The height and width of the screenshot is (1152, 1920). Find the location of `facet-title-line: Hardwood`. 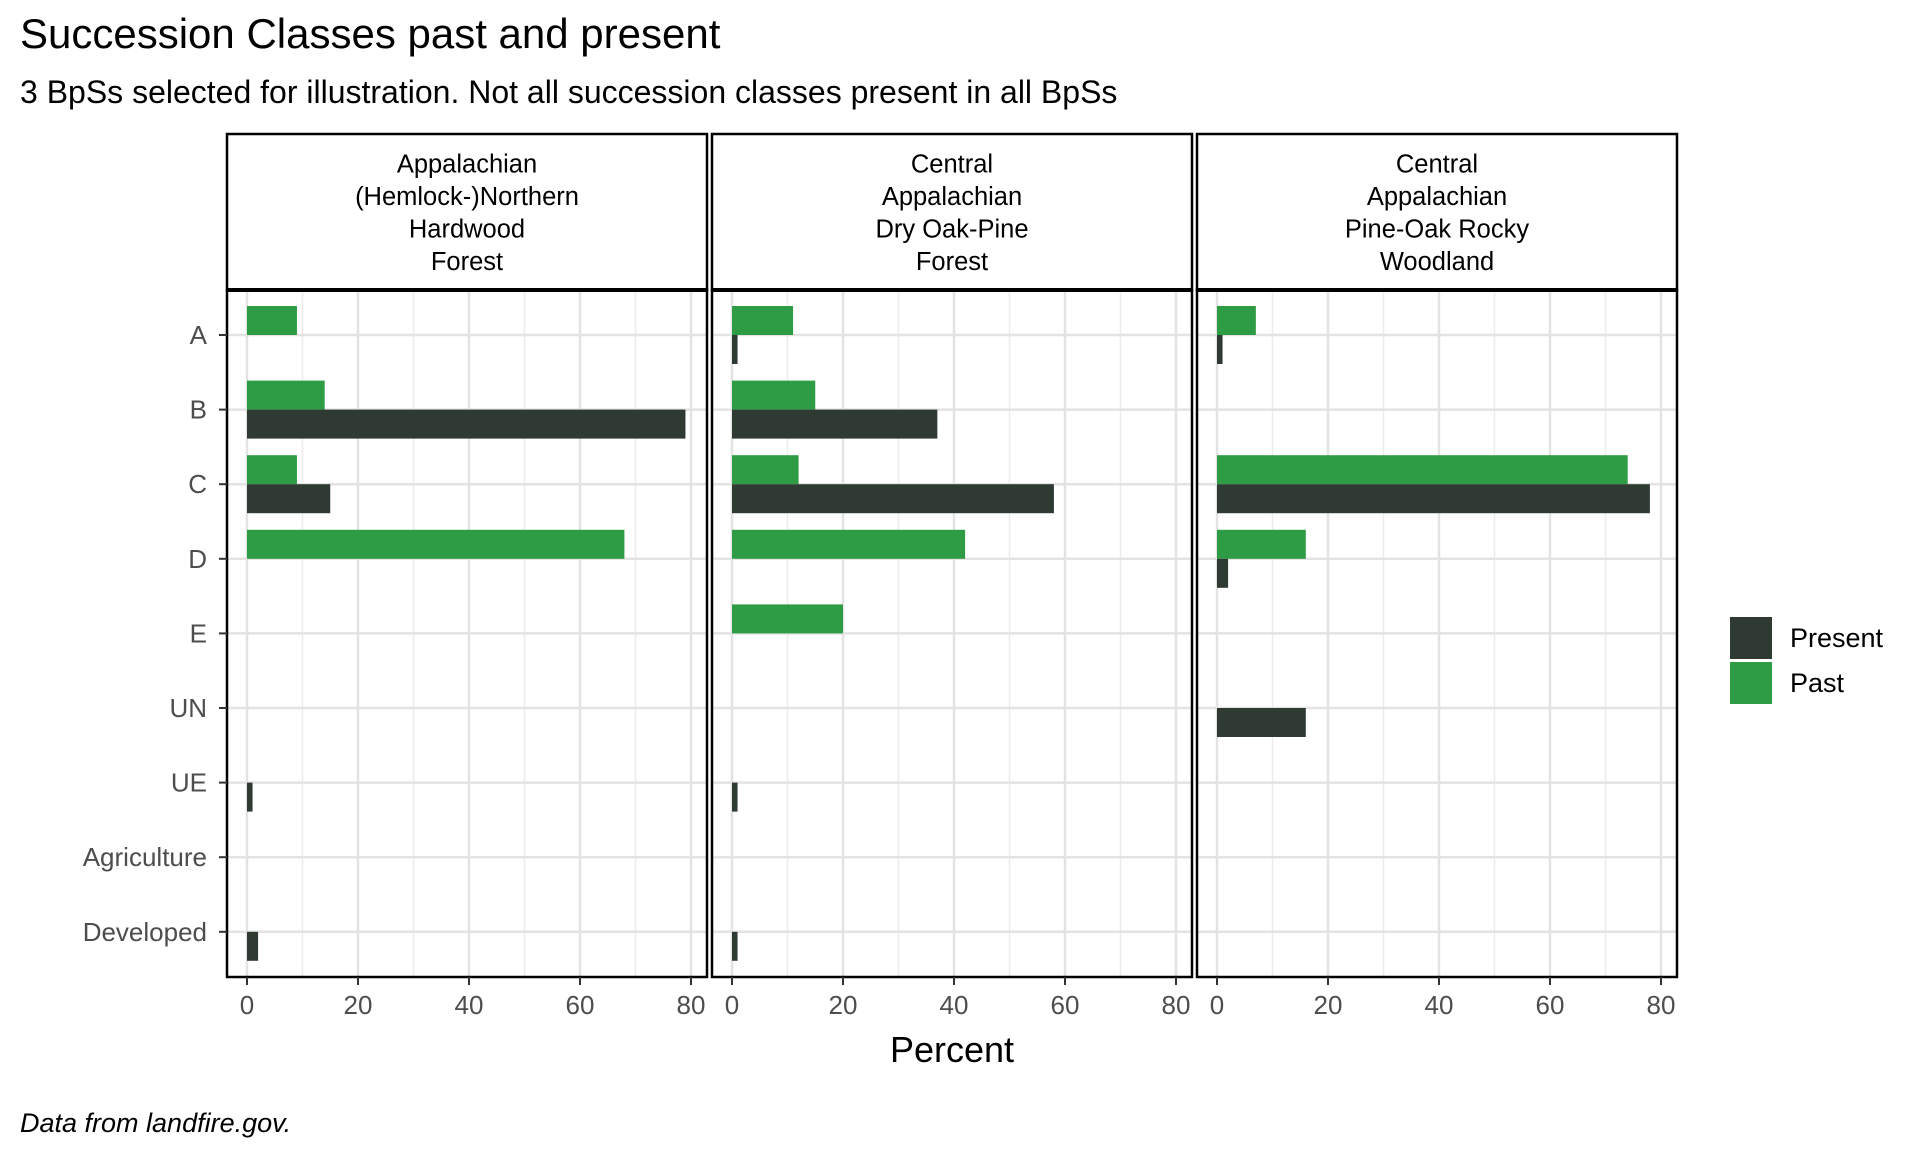

facet-title-line: Hardwood is located at coordinates (467, 229).